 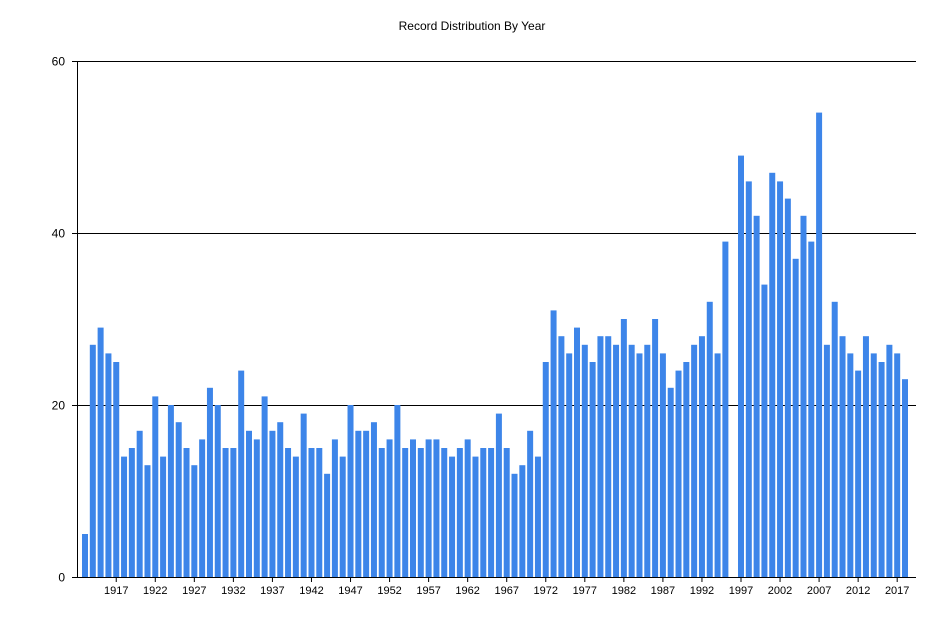 I want to click on bar-1922, so click(x=155, y=486).